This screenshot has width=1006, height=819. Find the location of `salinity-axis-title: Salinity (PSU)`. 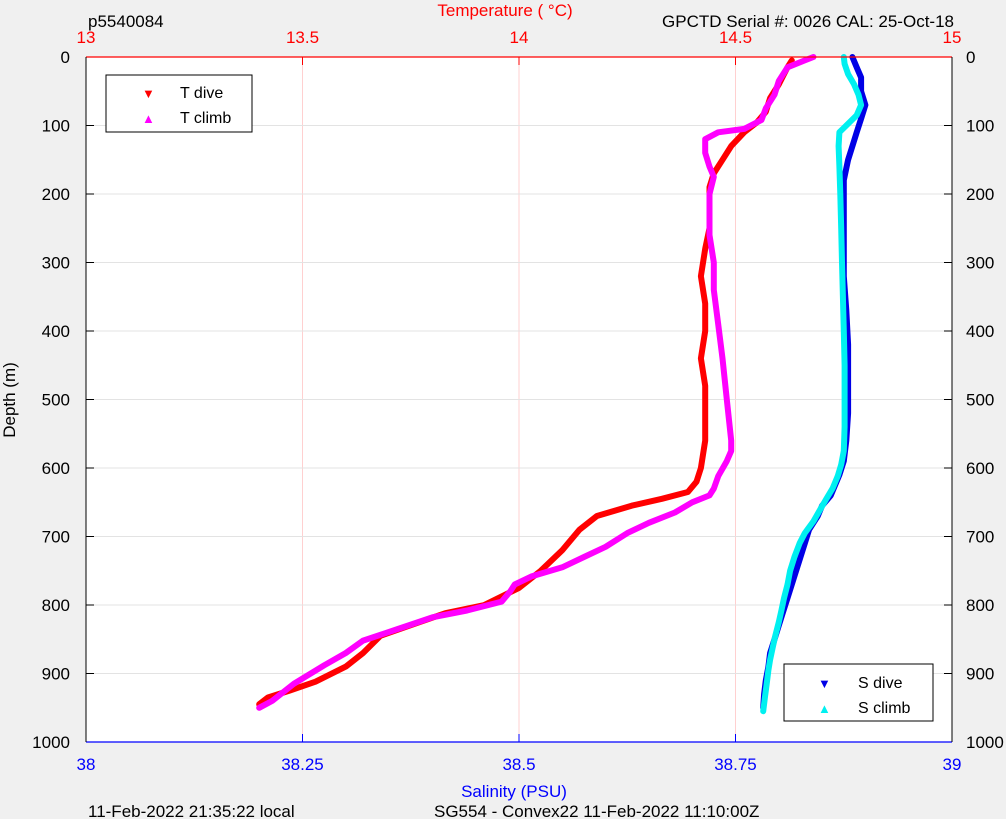

salinity-axis-title: Salinity (PSU) is located at coordinates (514, 791).